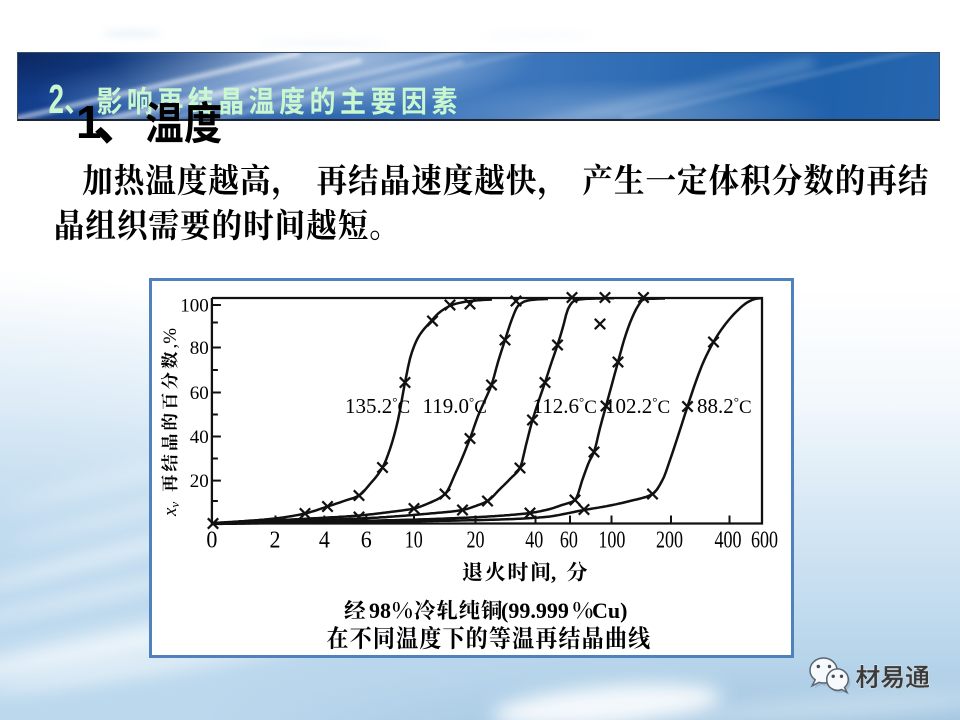 This screenshot has width=960, height=720. What do you see at coordinates (669, 540) in the screenshot?
I see `svg-text: 200` at bounding box center [669, 540].